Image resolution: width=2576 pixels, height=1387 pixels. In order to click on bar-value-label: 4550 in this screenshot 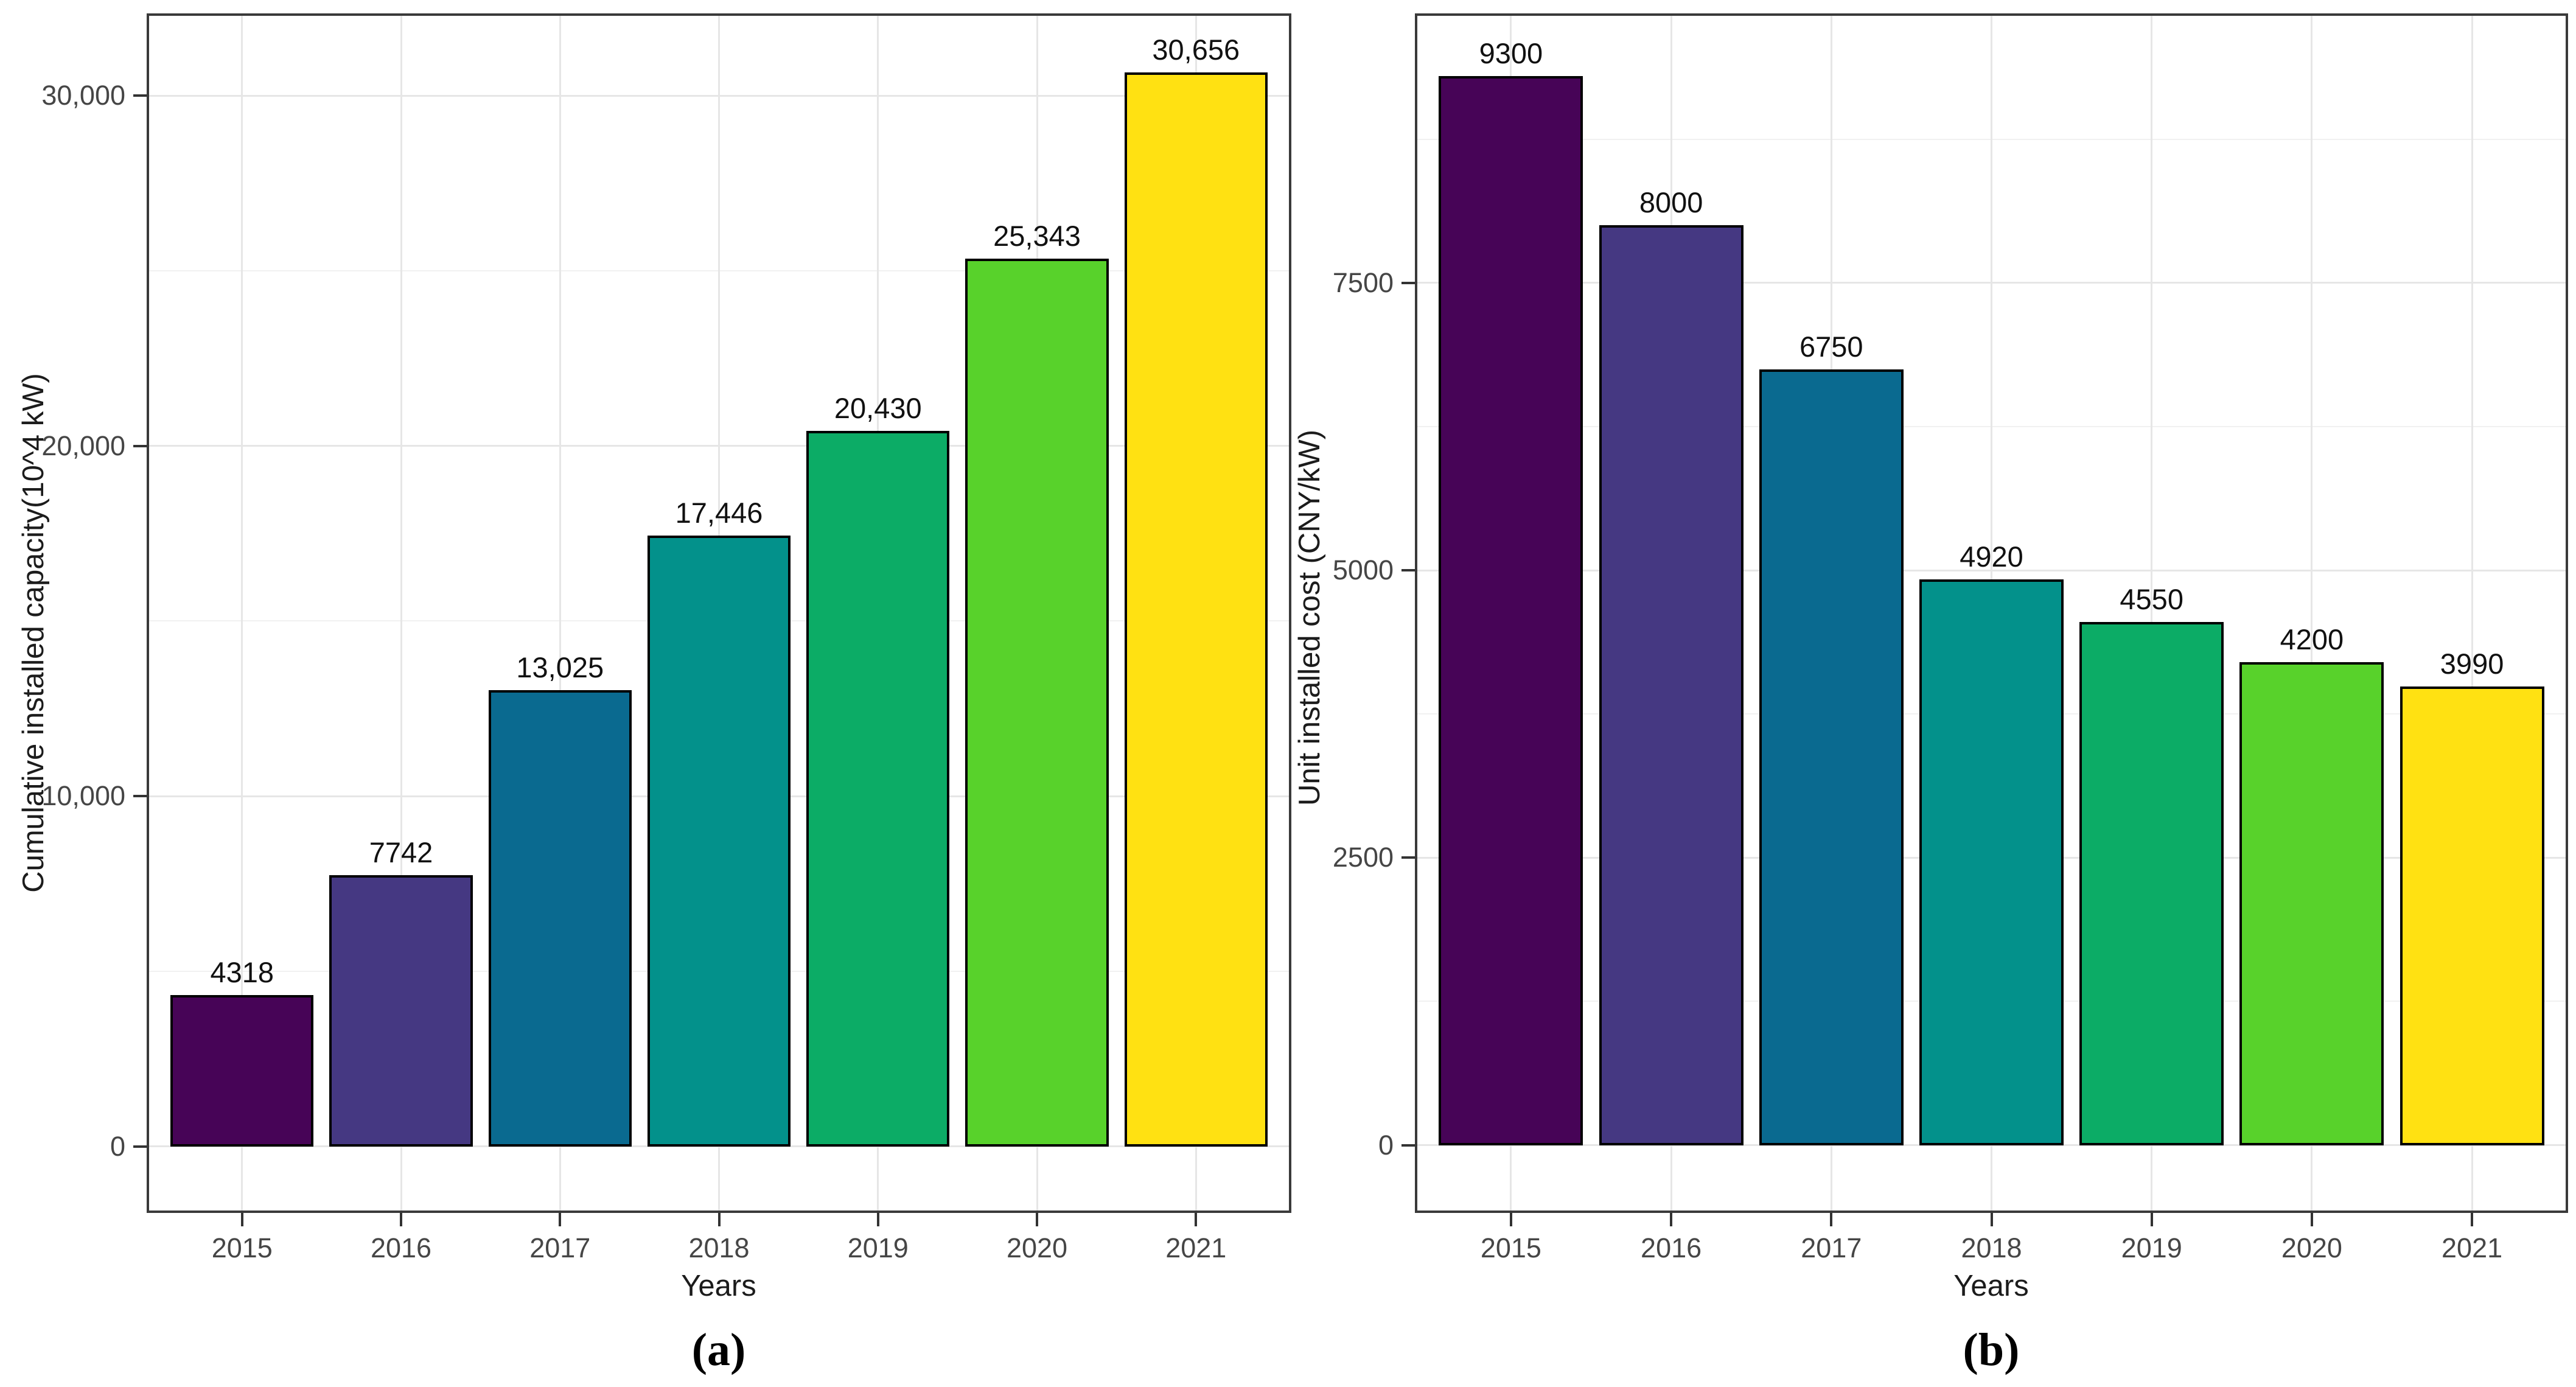, I will do `click(2151, 599)`.